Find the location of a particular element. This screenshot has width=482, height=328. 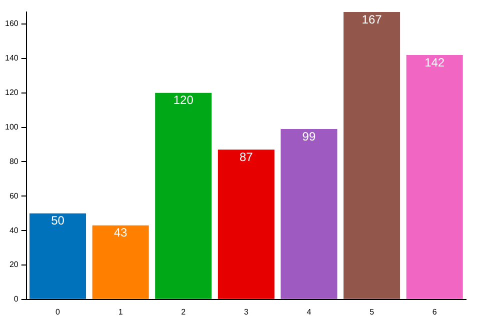

y-tick-label: 100 is located at coordinates (11, 127).